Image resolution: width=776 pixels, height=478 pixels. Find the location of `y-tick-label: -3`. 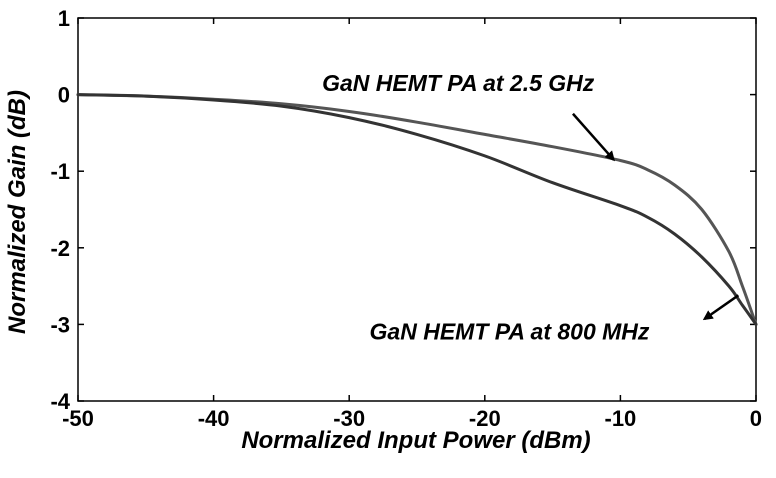

y-tick-label: -3 is located at coordinates (60, 324).